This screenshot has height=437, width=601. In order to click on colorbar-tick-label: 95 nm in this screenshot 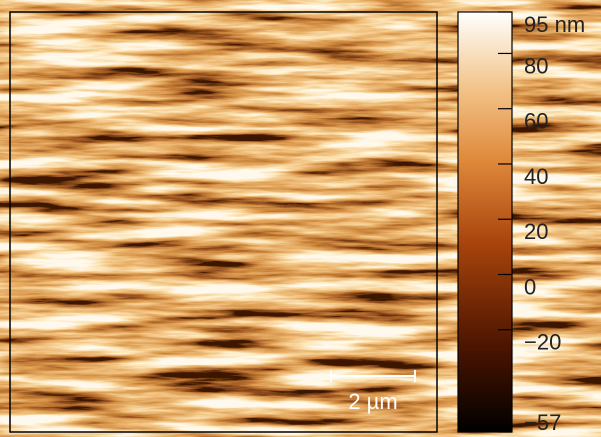, I will do `click(554, 24)`.